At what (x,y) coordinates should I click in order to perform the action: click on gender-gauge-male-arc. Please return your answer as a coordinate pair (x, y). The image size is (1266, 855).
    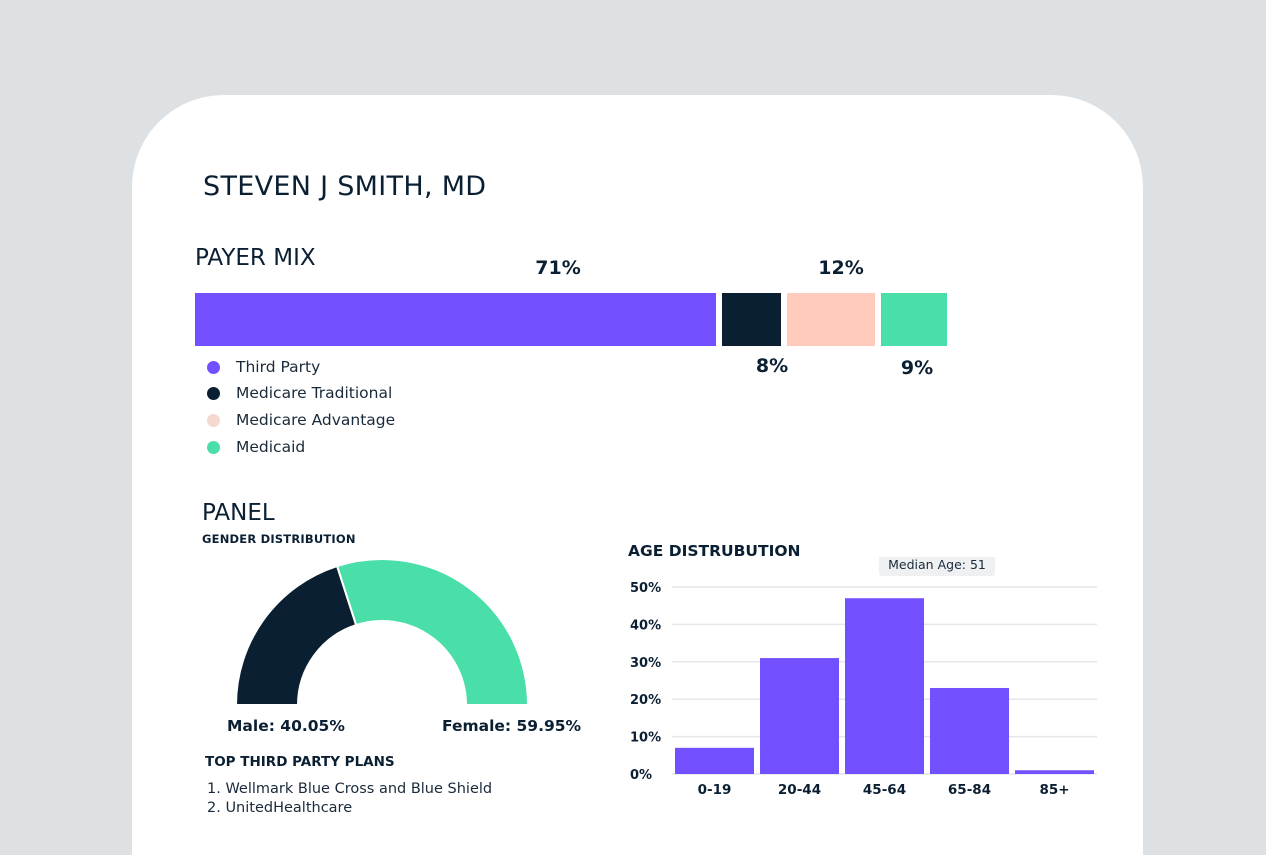
    Looking at the image, I should click on (296, 635).